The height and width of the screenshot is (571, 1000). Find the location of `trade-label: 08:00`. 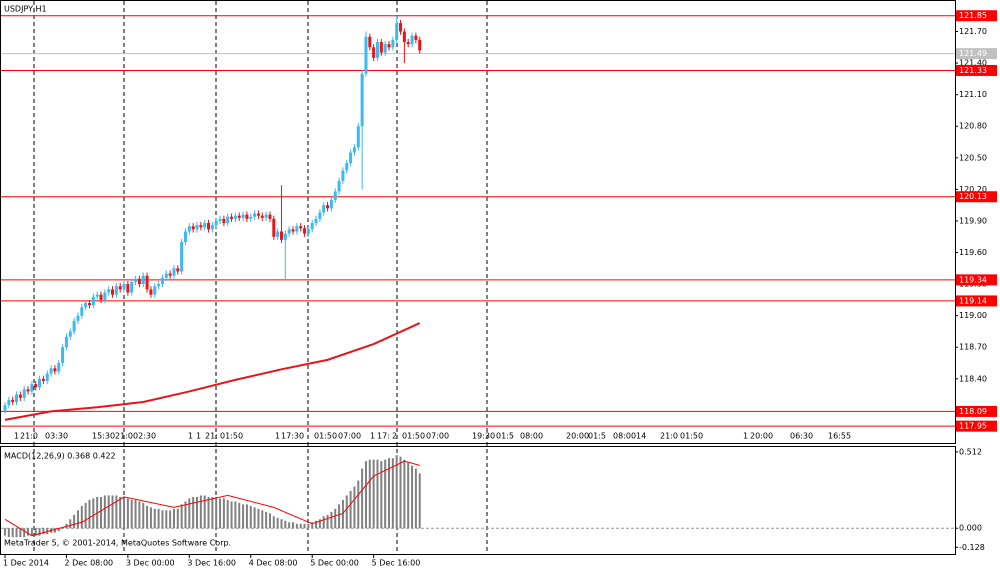

trade-label: 08:00 is located at coordinates (624, 436).